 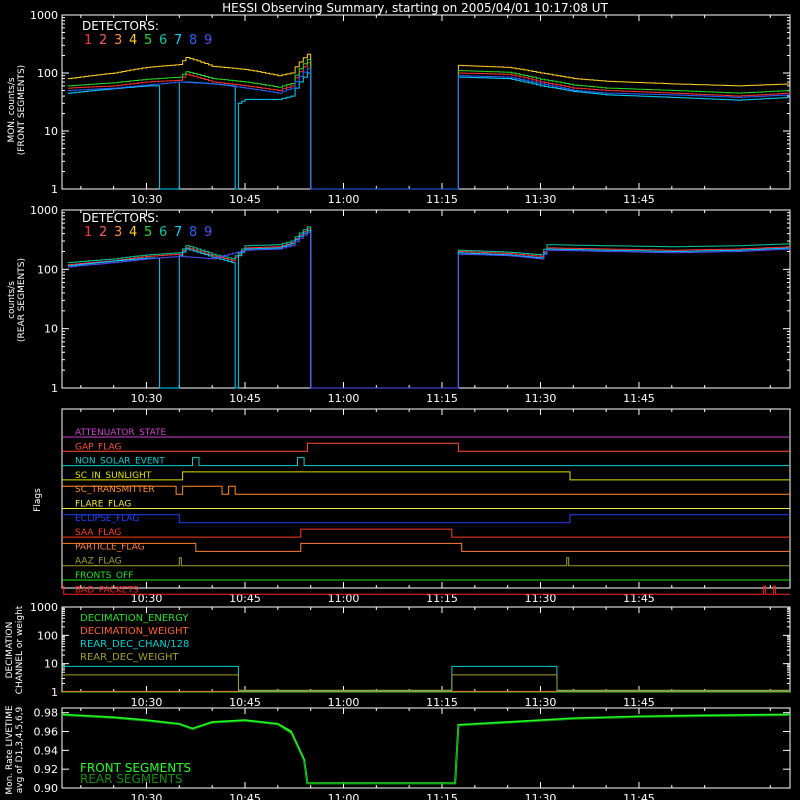 I want to click on livetime-legend-1: REAR SEGMENTS, so click(x=131, y=779).